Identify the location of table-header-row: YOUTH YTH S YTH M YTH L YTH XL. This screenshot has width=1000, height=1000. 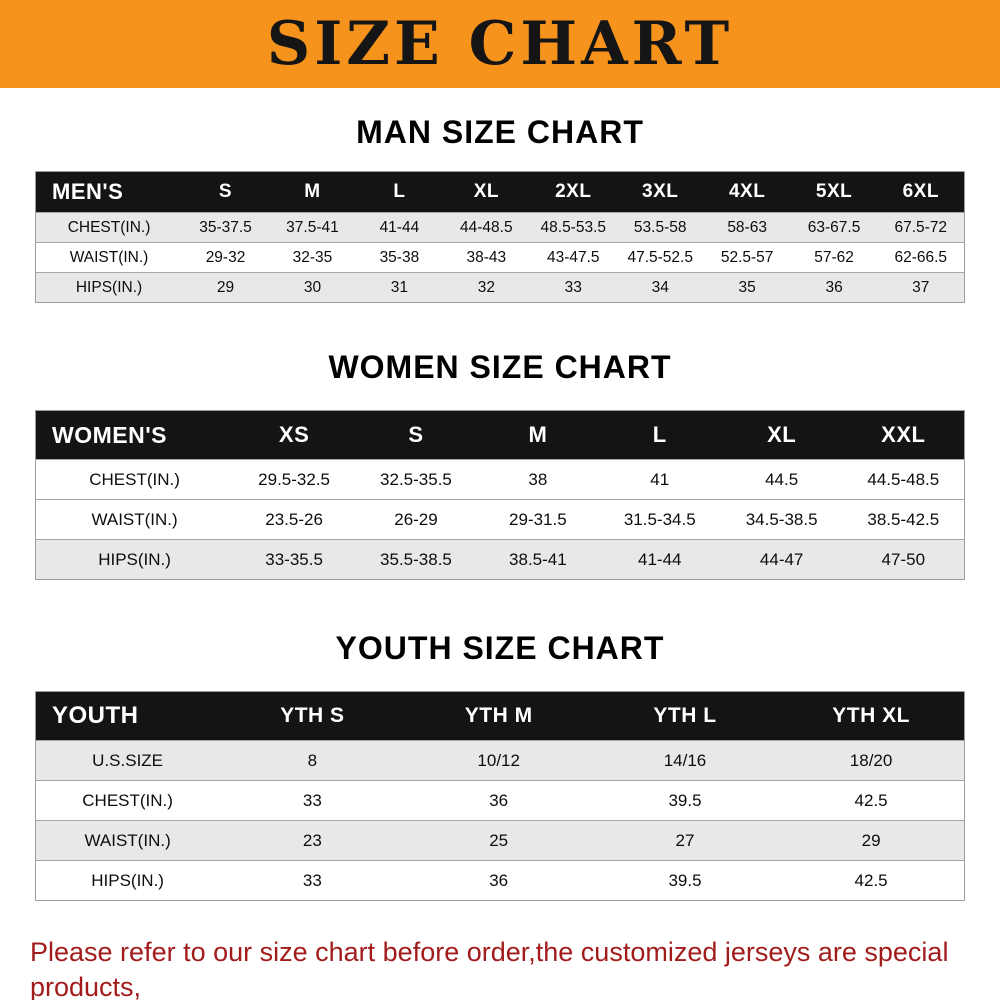
(500, 716).